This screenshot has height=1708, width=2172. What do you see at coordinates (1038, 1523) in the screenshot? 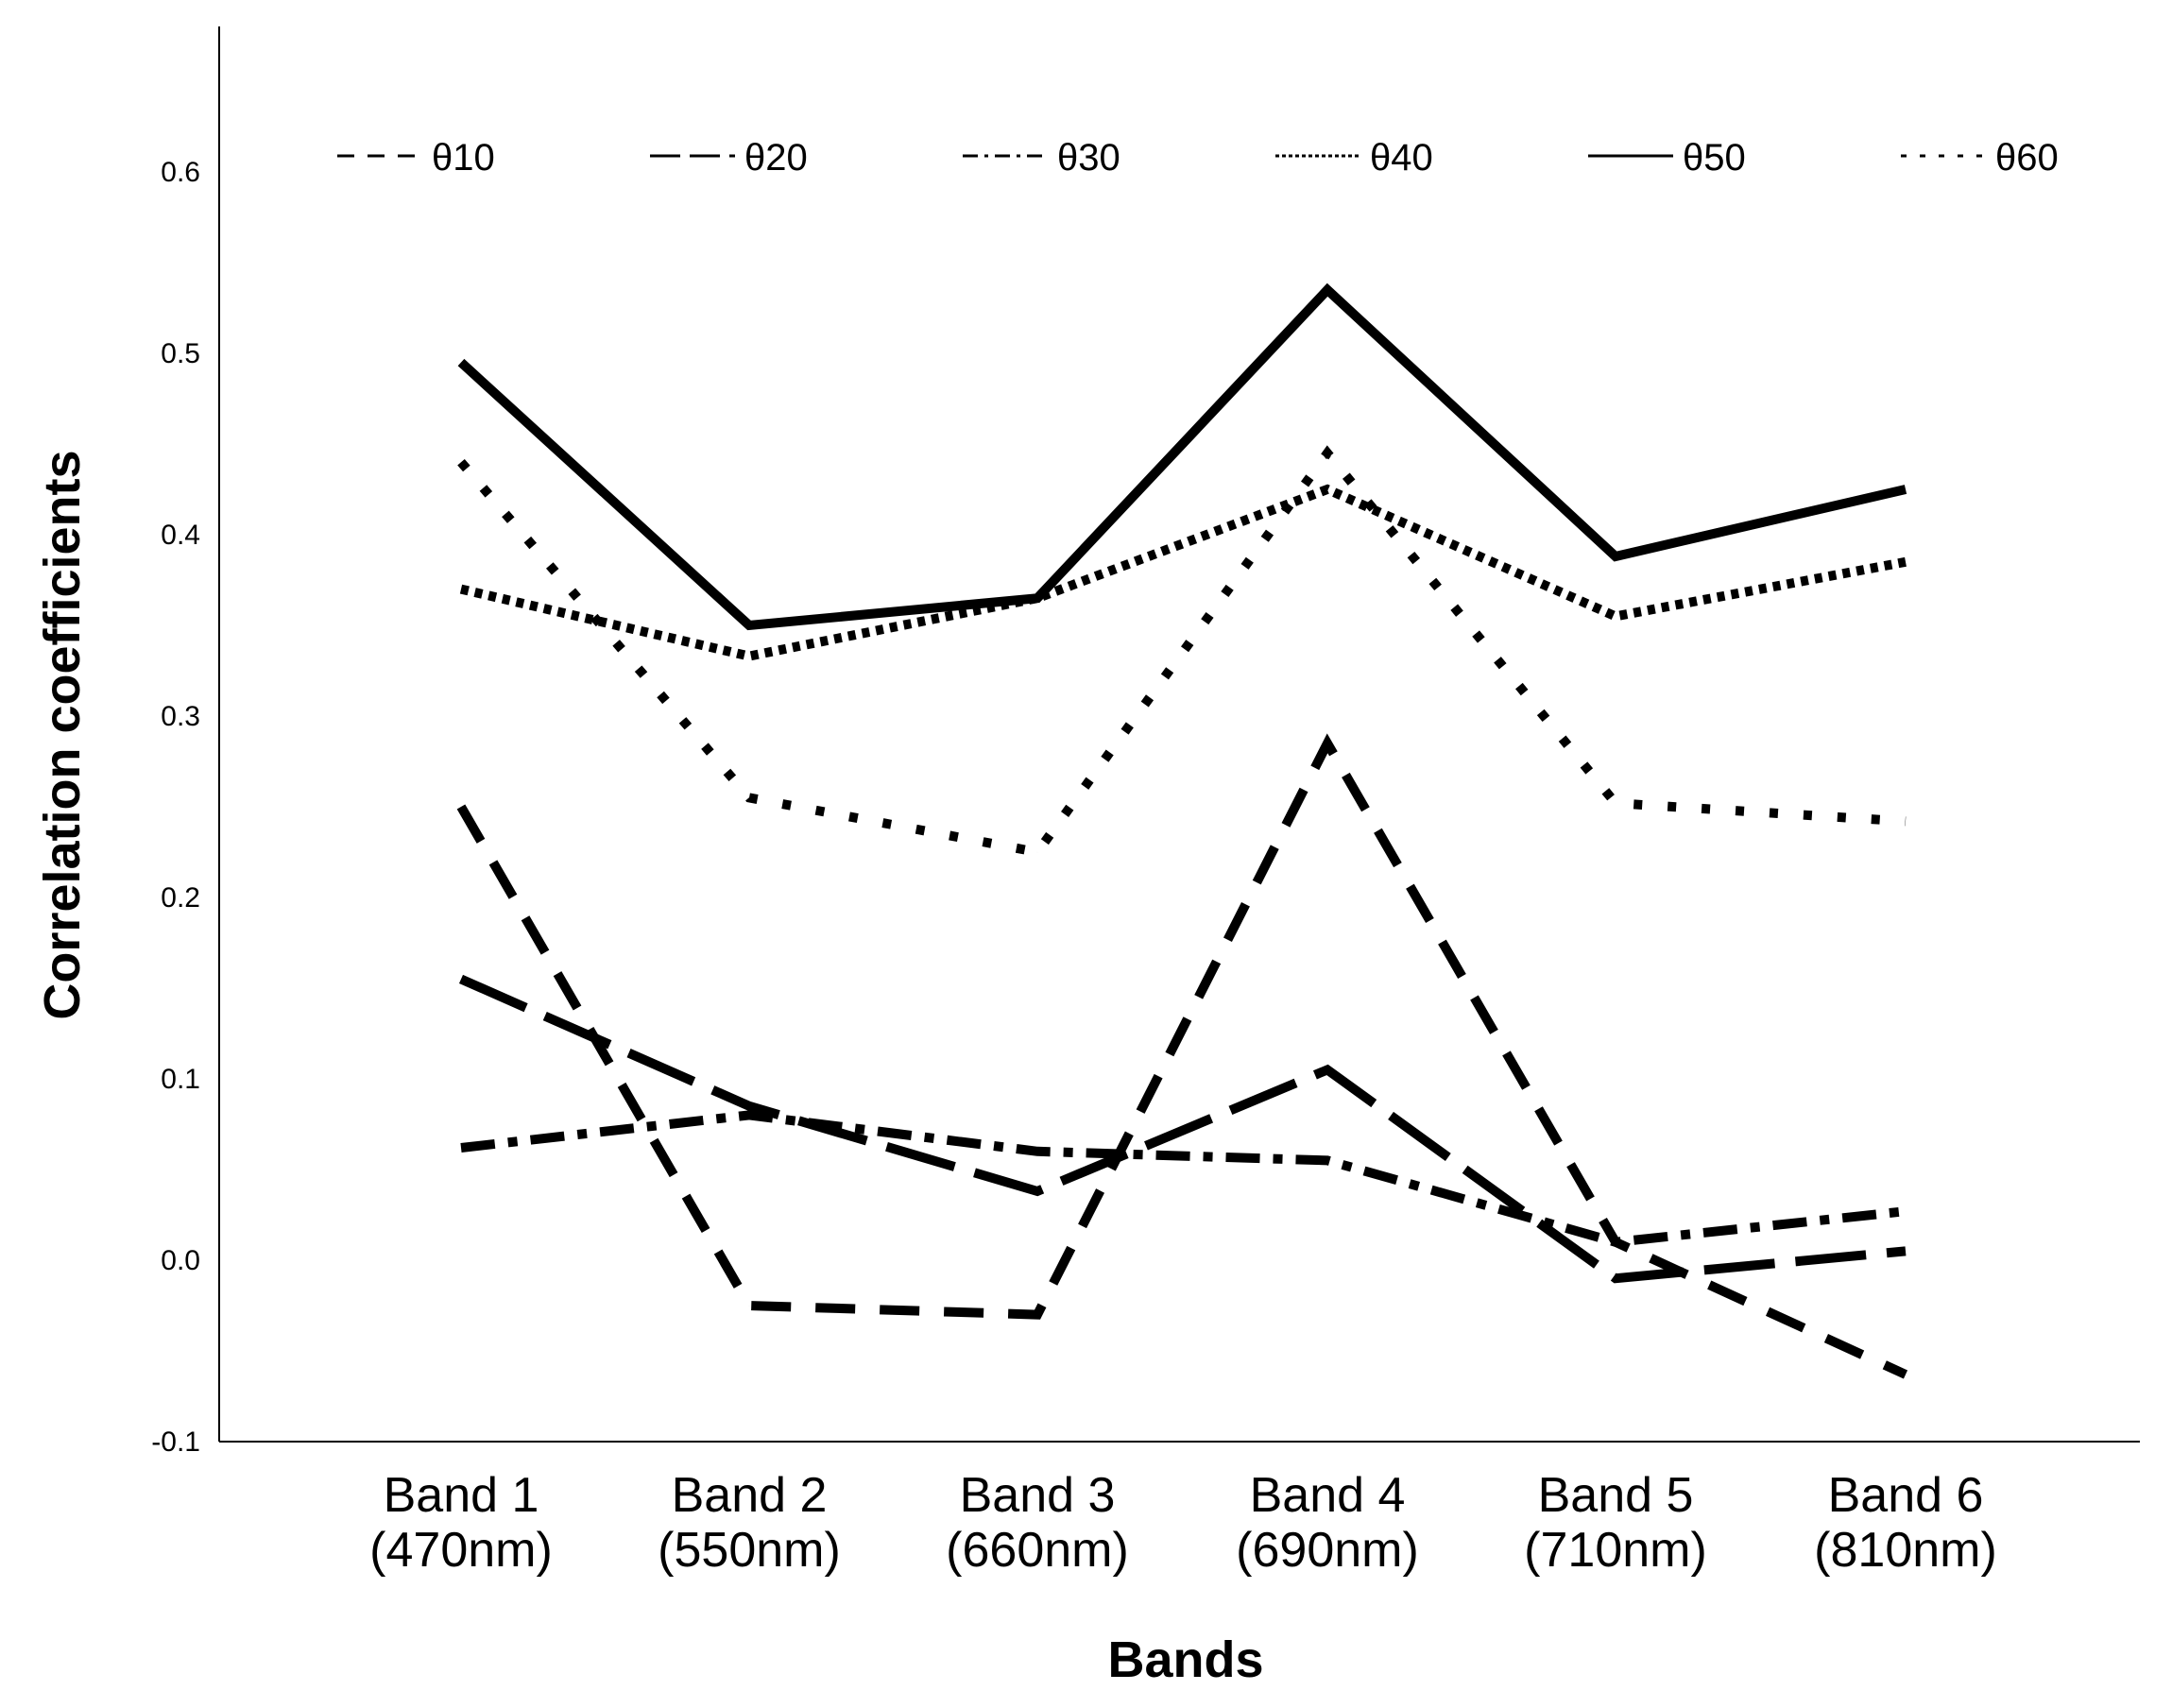
I see `x-tick-label: Band 3 (660nm)` at bounding box center [1038, 1523].